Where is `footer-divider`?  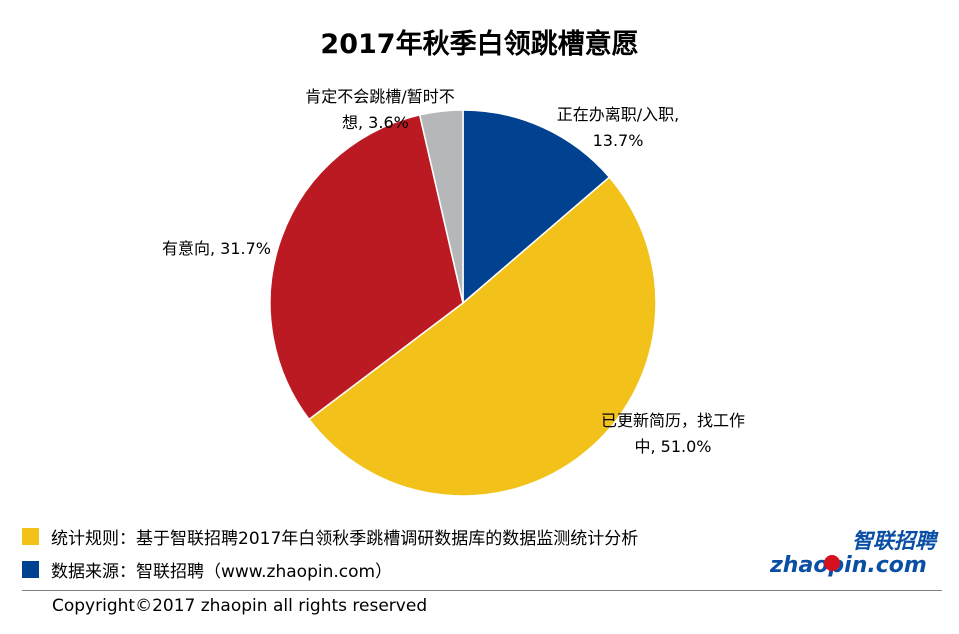
footer-divider is located at coordinates (482, 590).